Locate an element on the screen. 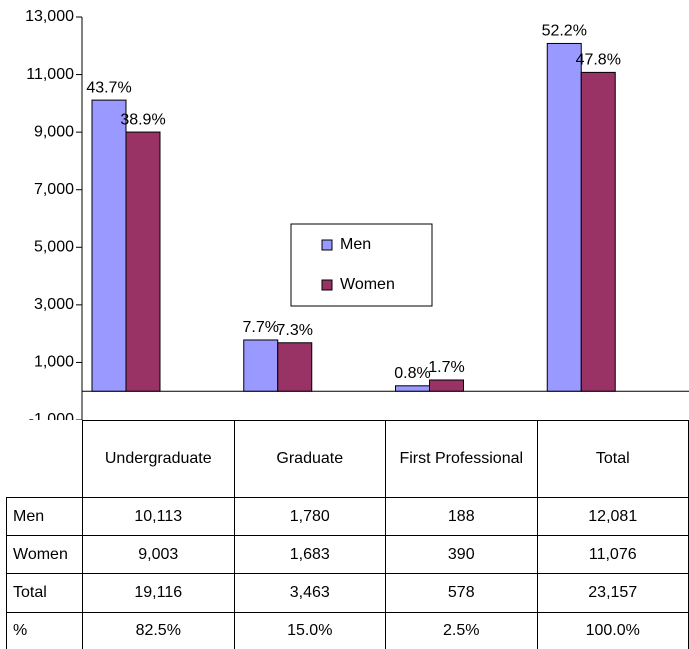  table-cell: 11,076 is located at coordinates (612, 554).